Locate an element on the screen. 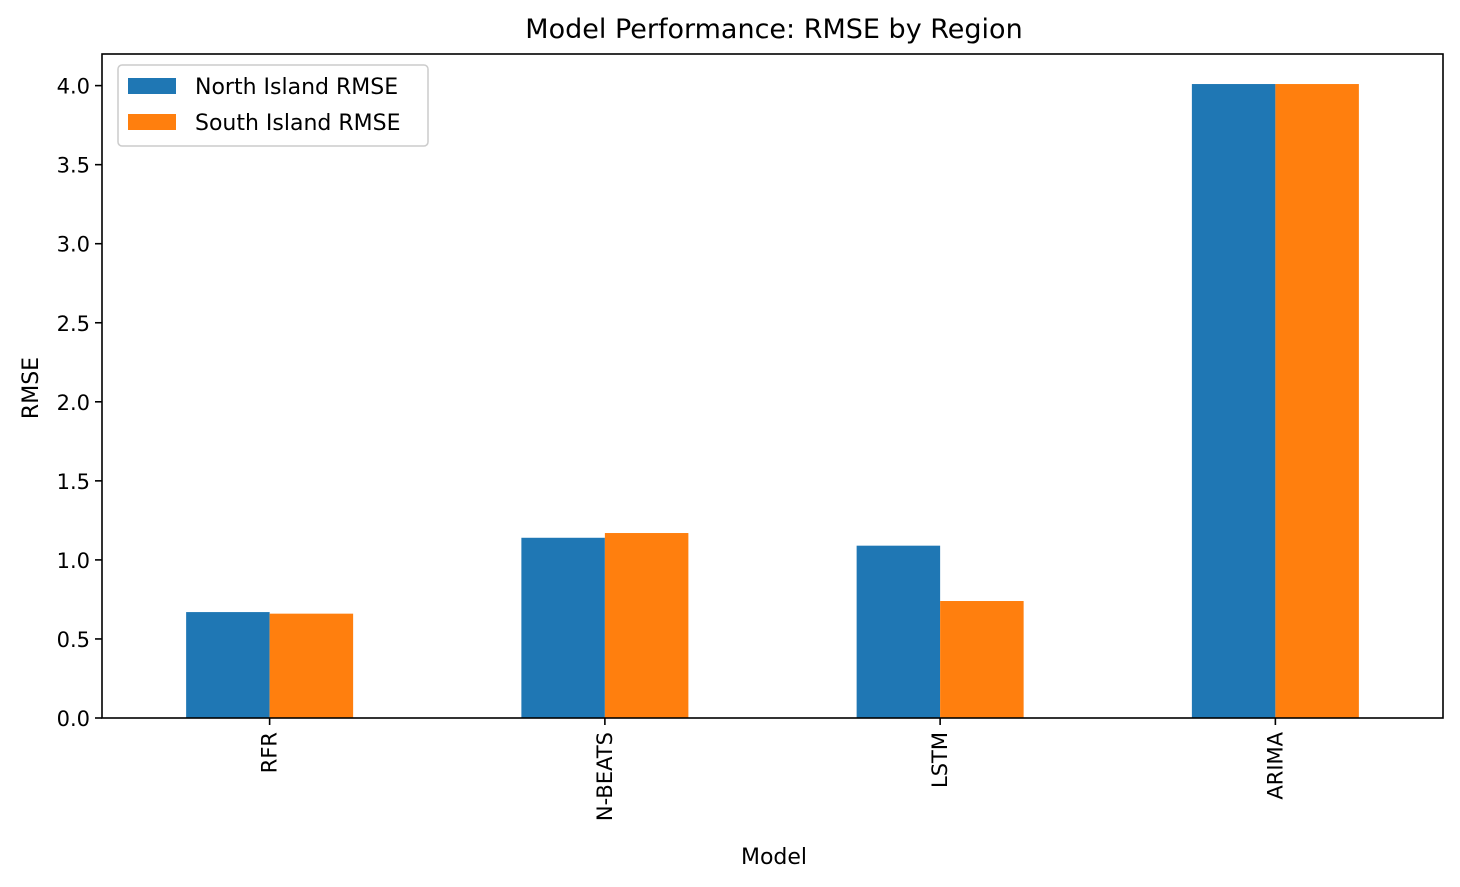  y-tick-label: 1.5 is located at coordinates (73, 482).